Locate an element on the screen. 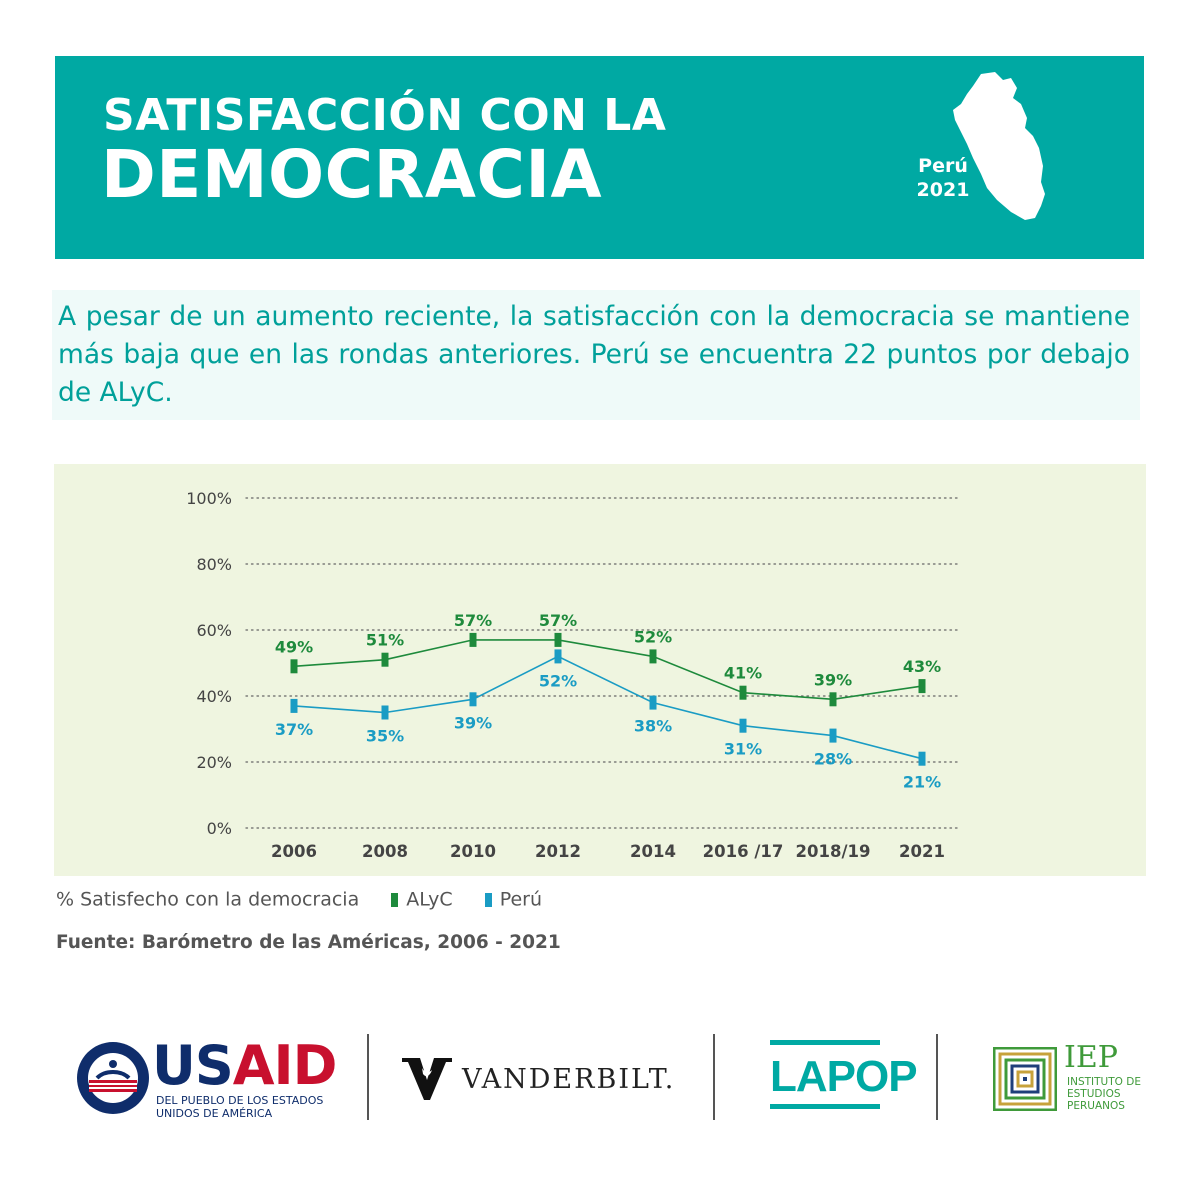 Image resolution: width=1200 pixels, height=1200 pixels. series-line-alyc is located at coordinates (608, 670).